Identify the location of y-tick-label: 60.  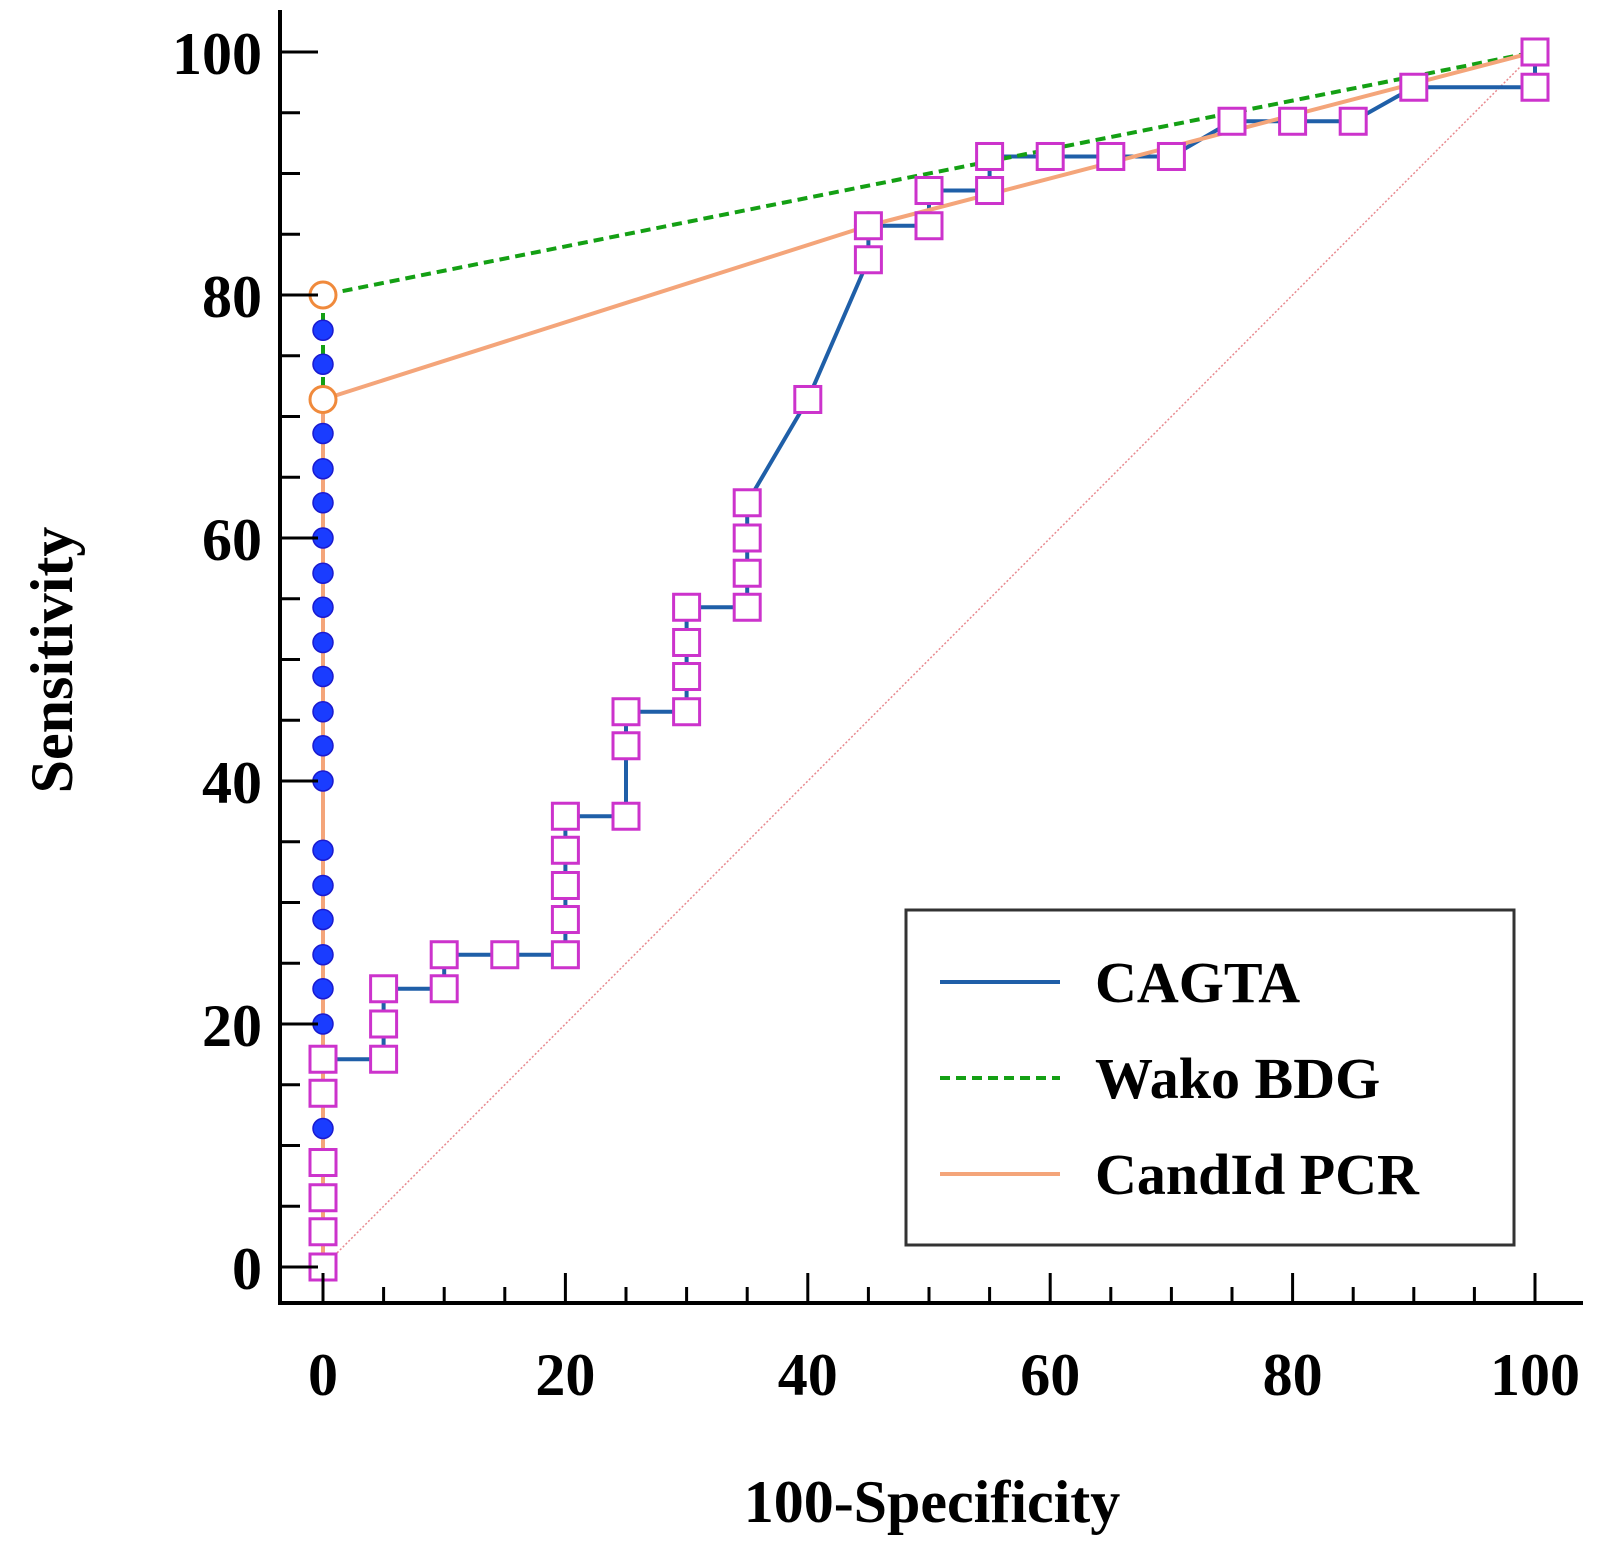
(232, 540).